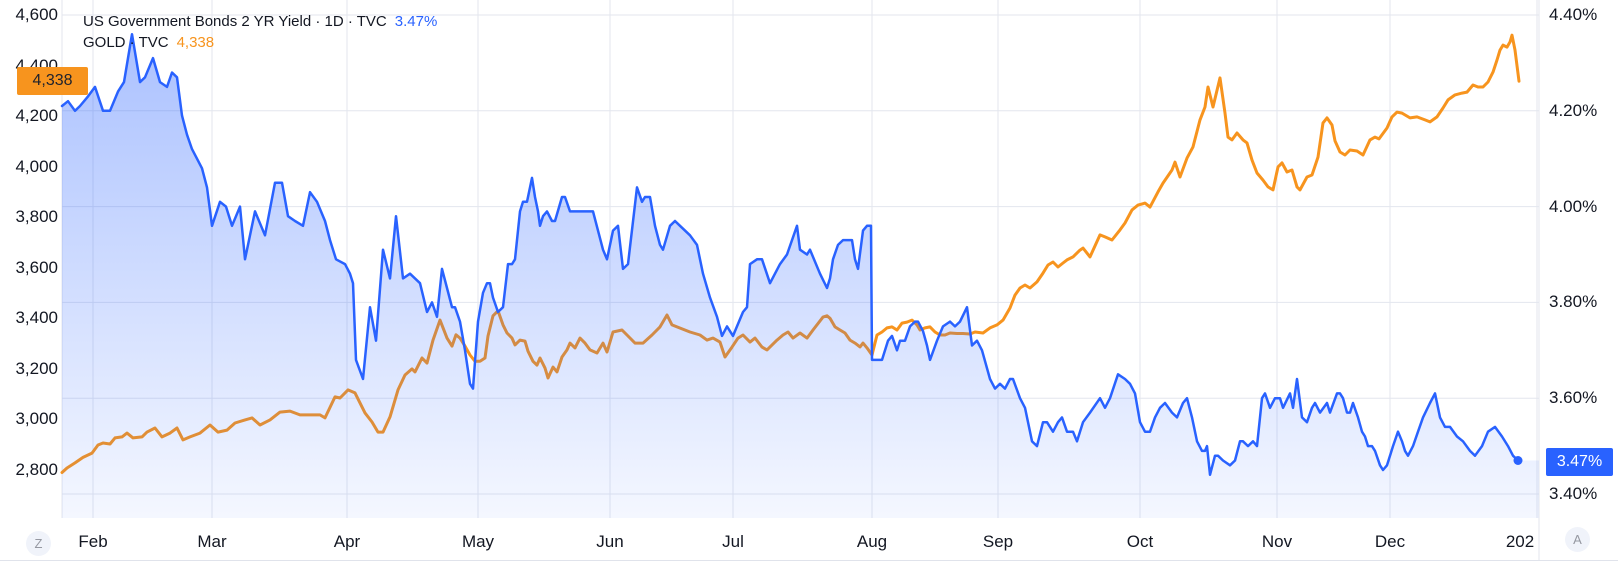 The image size is (1618, 566). Describe the element at coordinates (1573, 110) in the screenshot. I see `right-axis-tick: 4.20%` at that location.